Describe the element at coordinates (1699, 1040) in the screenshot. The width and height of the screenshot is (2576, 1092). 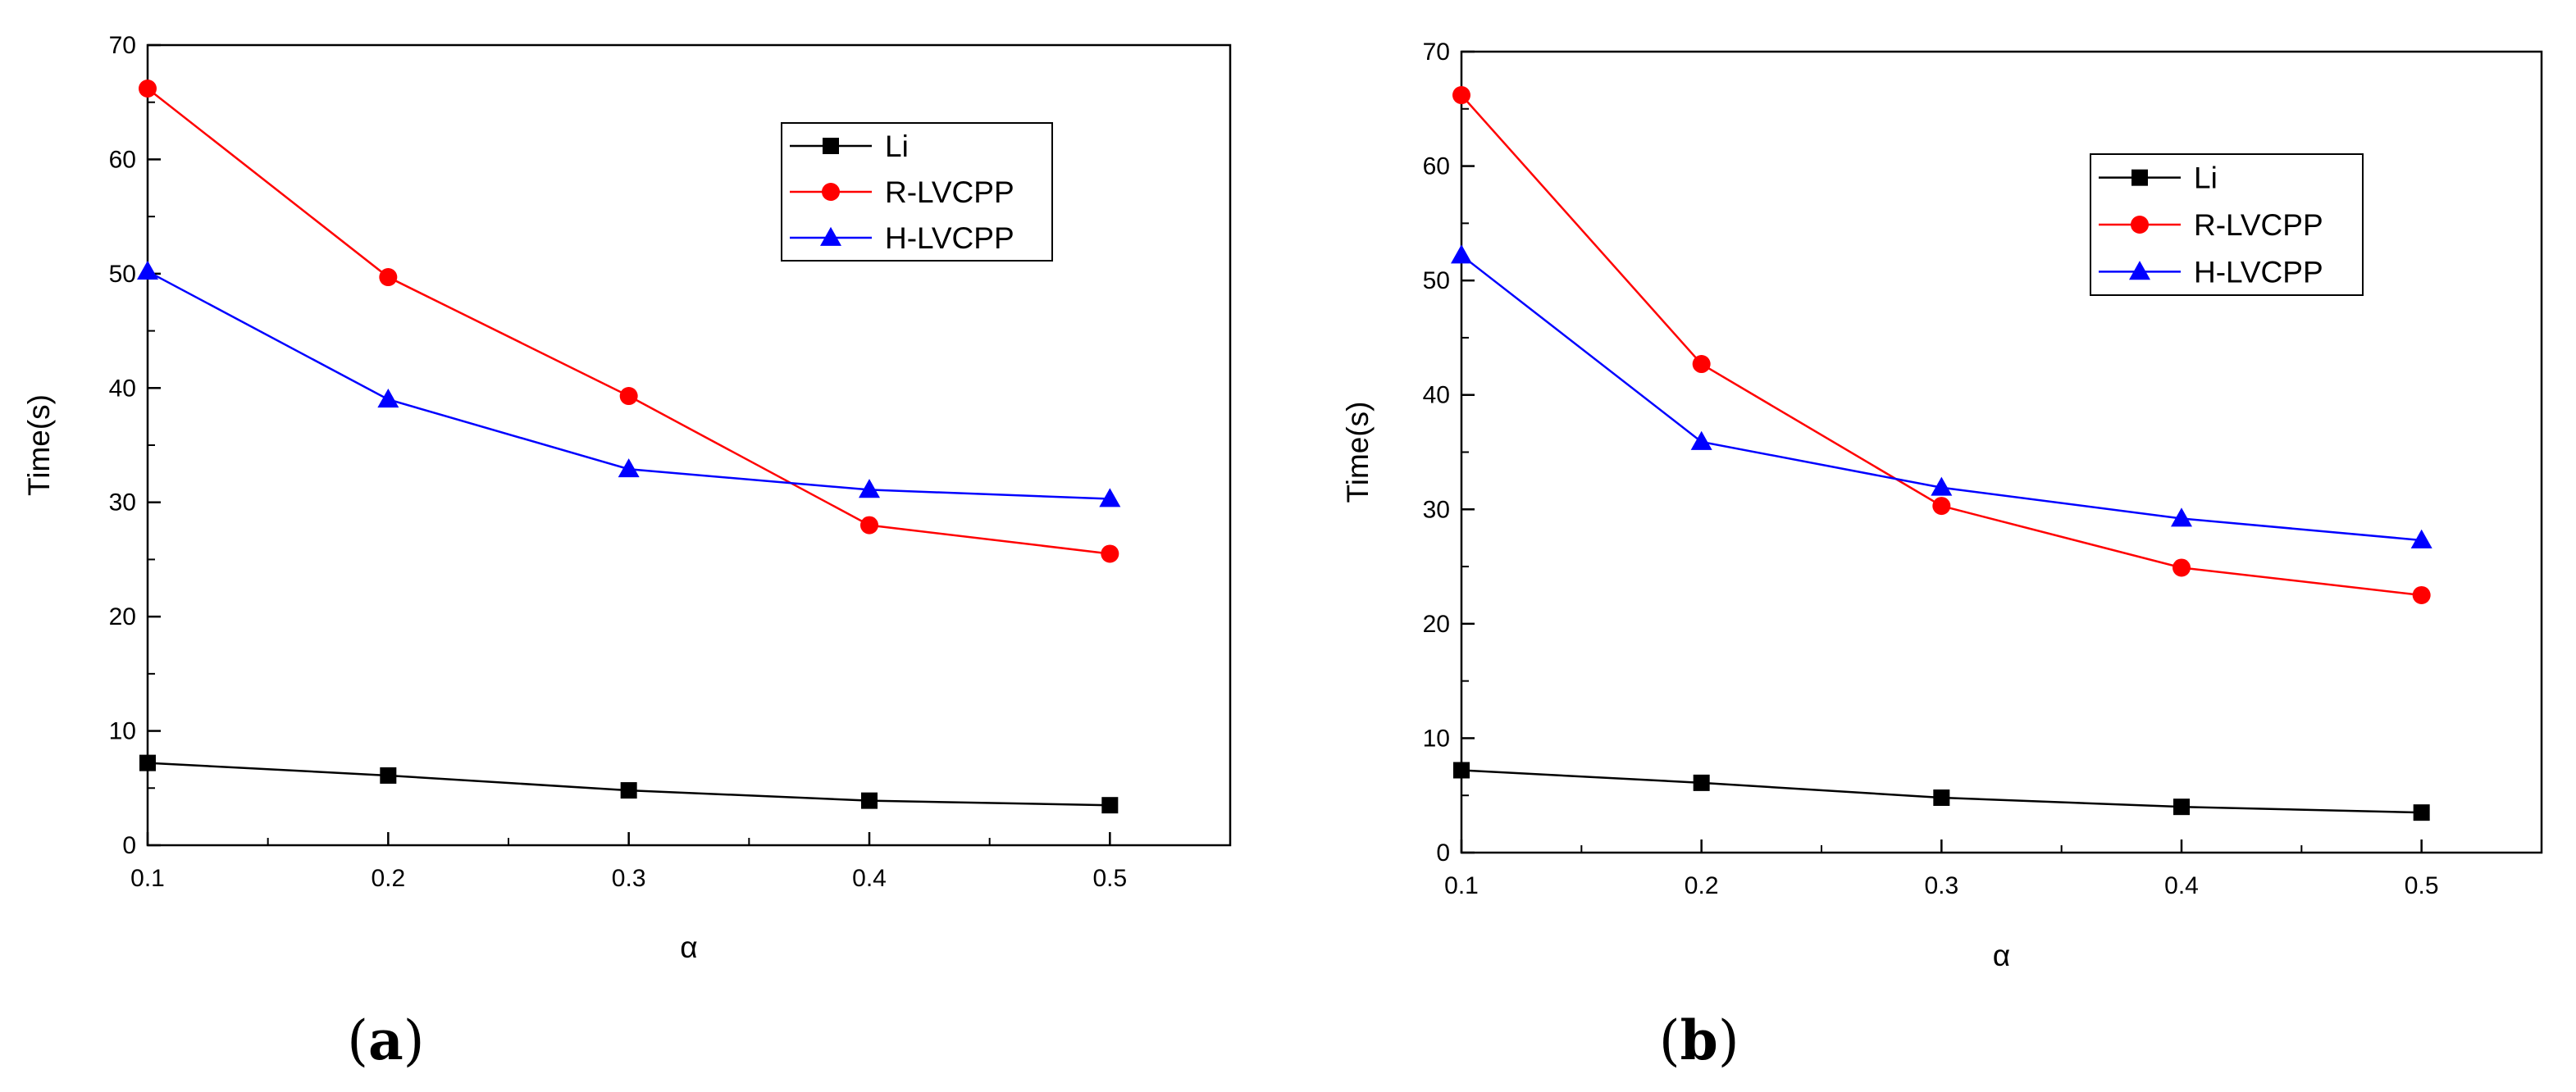
I see `panel-label: (b)` at that location.